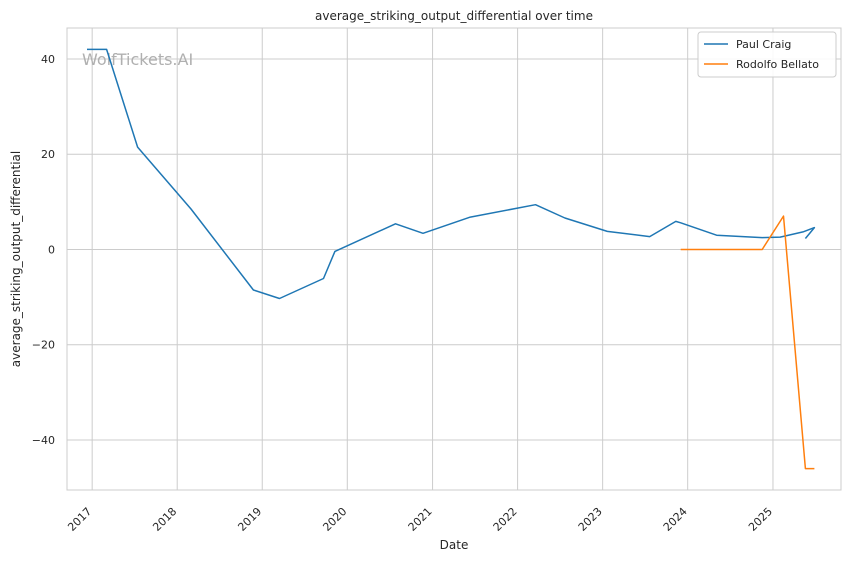  I want to click on legend-box, so click(767, 54).